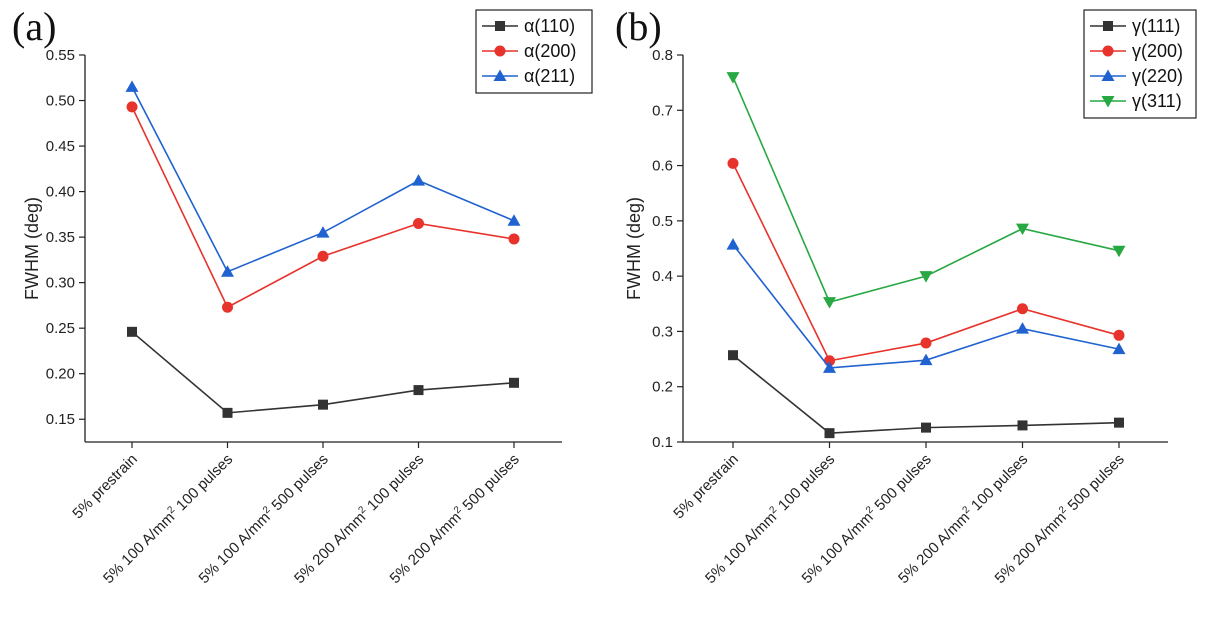  I want to click on legend: α(110) α(200) α(211), so click(534, 51).